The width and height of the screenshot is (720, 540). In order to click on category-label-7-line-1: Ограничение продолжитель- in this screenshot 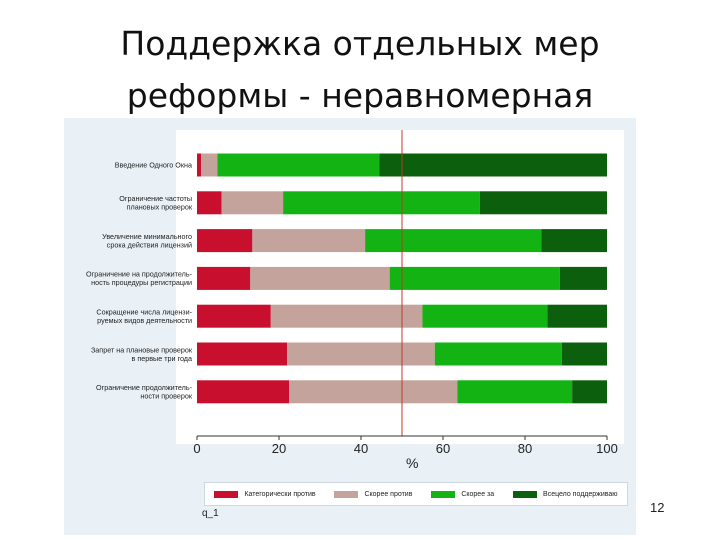, I will do `click(144, 387)`.